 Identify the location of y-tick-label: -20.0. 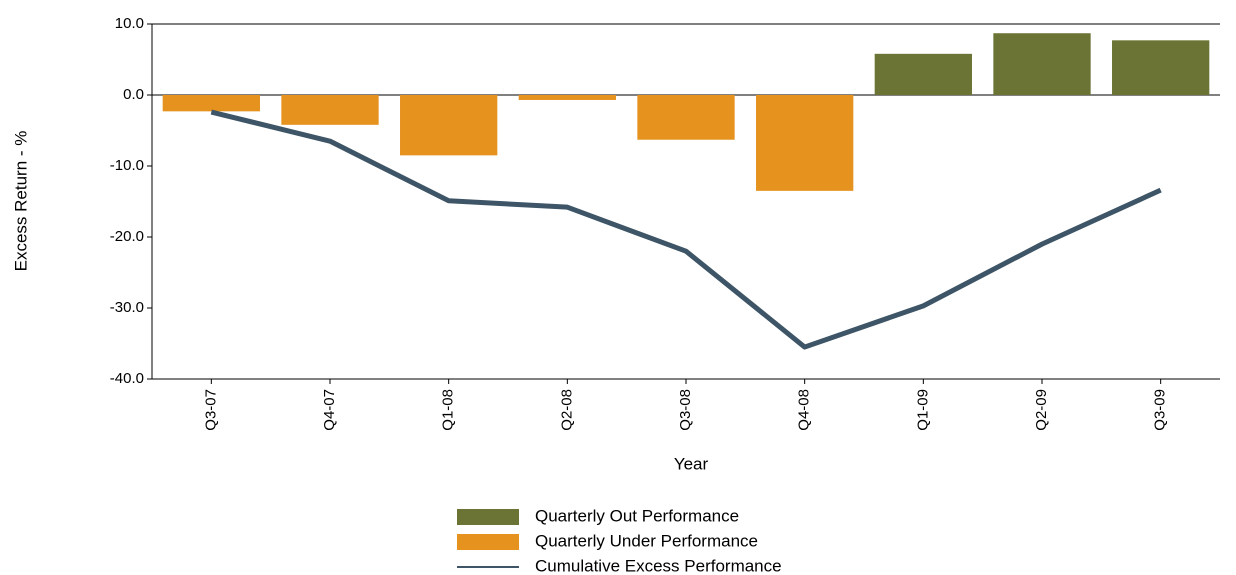
(127, 236).